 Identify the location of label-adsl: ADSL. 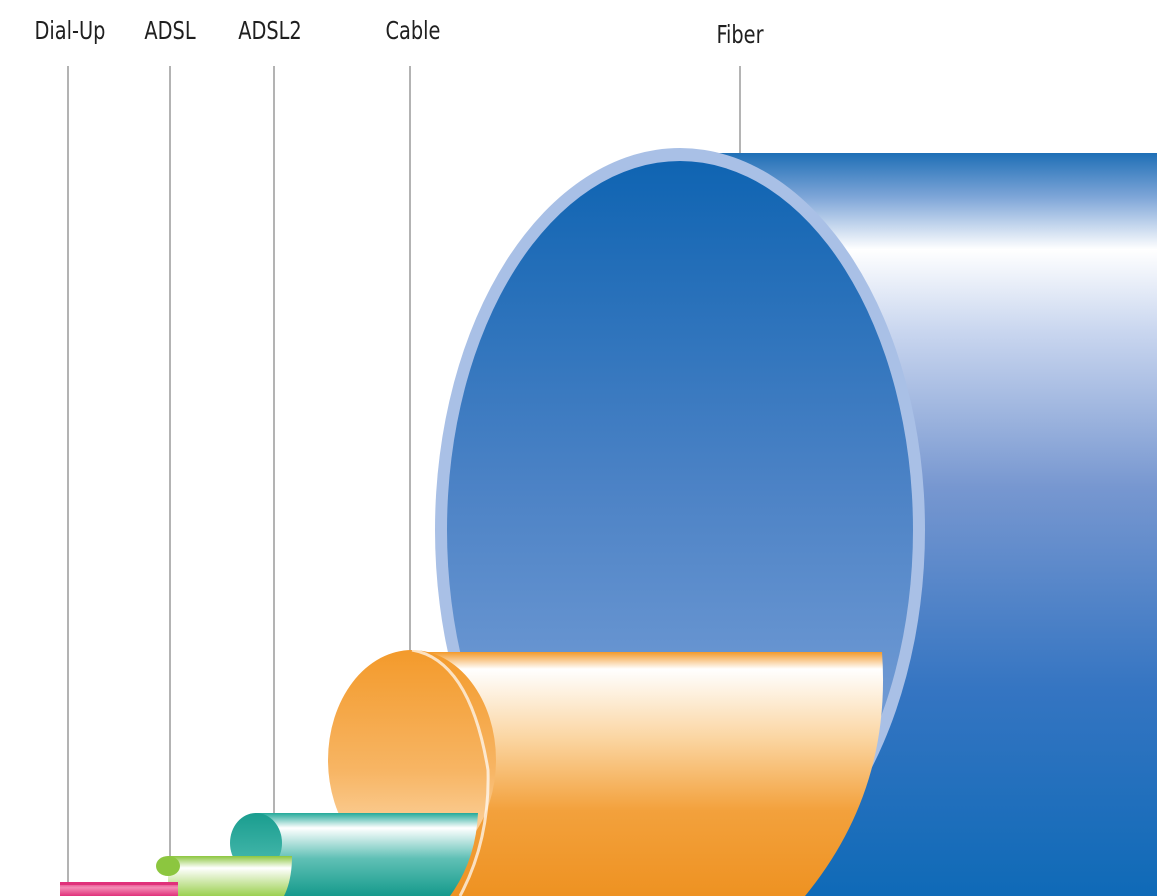
(170, 30).